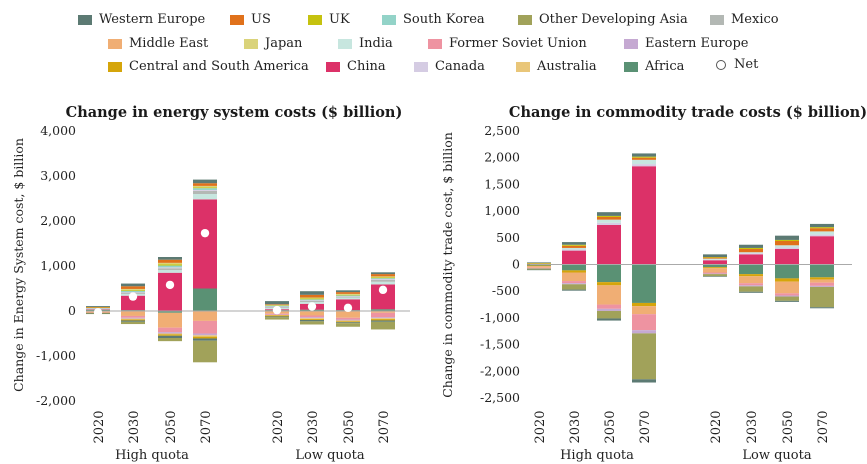  I want to click on x-tick-label: 2020, so click(716, 426).